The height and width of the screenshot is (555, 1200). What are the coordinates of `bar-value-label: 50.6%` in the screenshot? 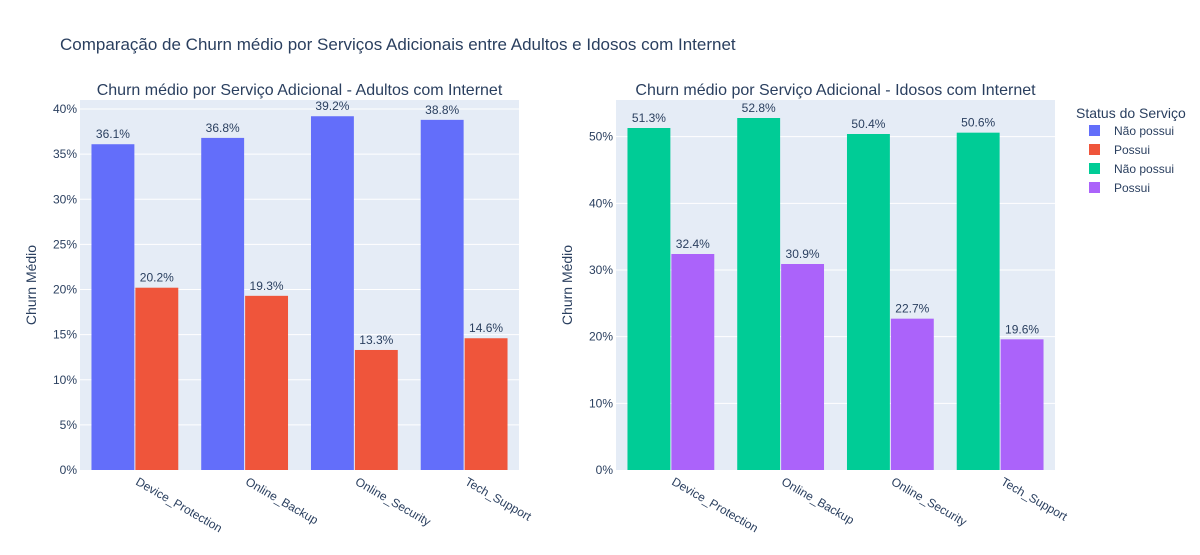 It's located at (978, 123).